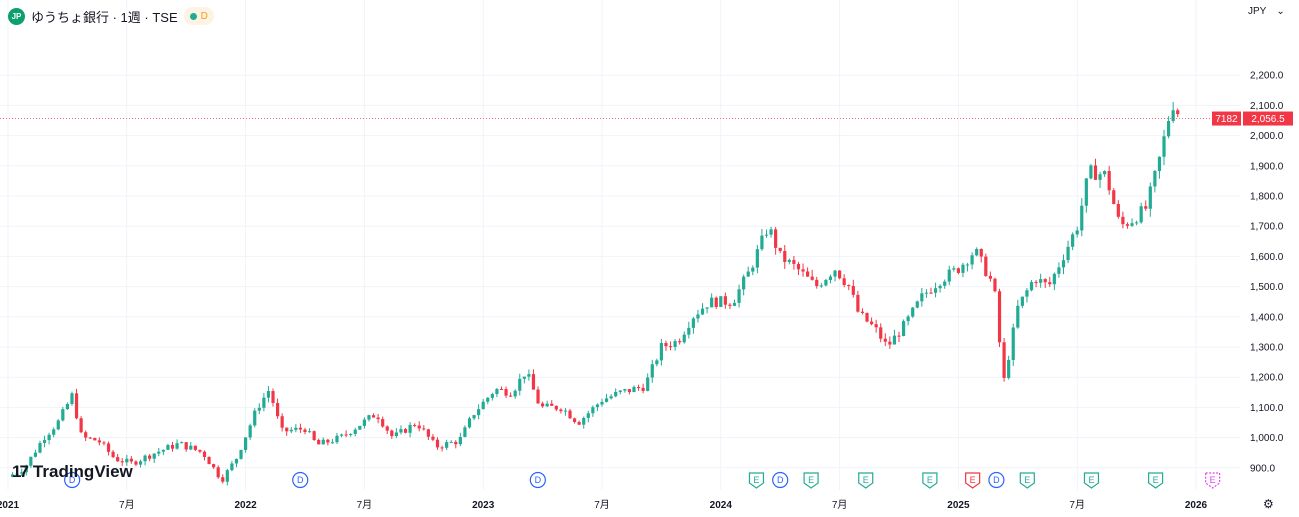 This screenshot has width=1299, height=517. What do you see at coordinates (104, 17) in the screenshot?
I see `symbol-title: ゆうちょ銀行 · 1週 · TSE` at bounding box center [104, 17].